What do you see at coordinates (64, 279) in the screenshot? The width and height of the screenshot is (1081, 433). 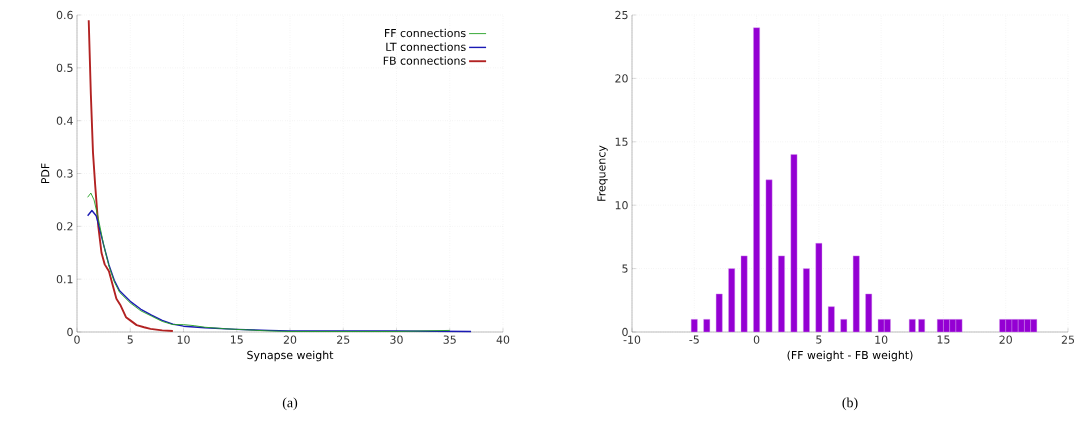 I see `y-tick-label: 0.1` at bounding box center [64, 279].